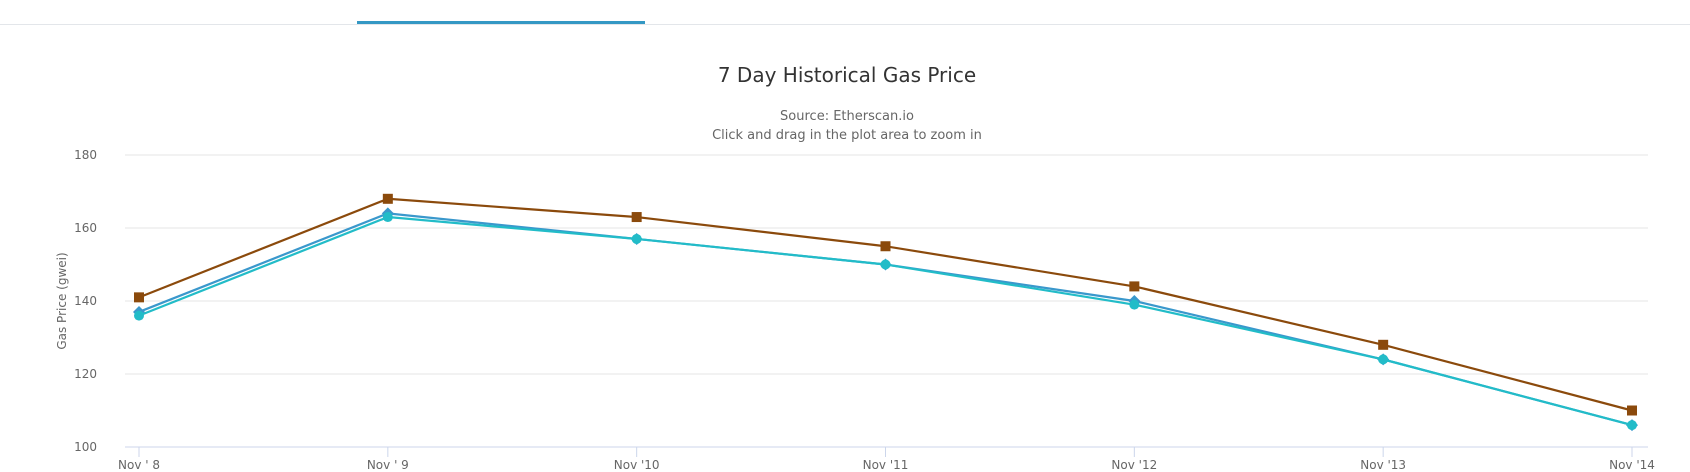 This screenshot has width=1690, height=472. I want to click on active-tab-indicator, so click(501, 22).